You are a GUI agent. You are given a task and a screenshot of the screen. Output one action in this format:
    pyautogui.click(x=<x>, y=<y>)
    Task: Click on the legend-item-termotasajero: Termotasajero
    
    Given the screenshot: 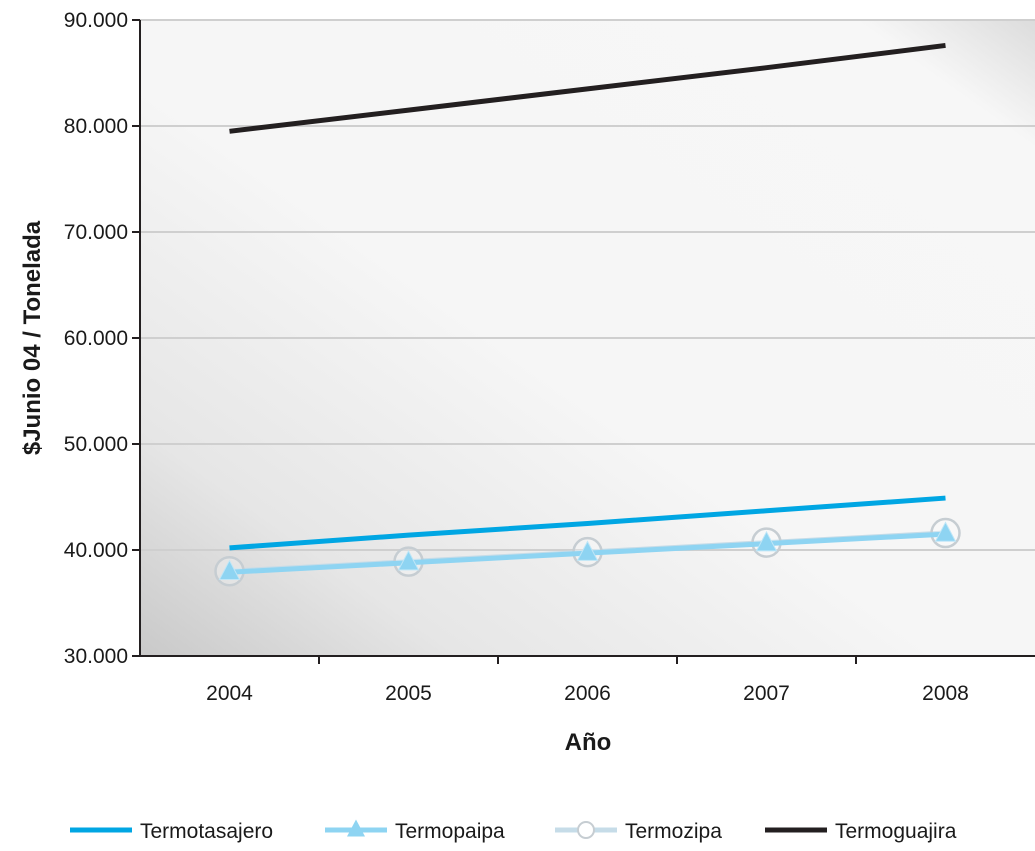 What is the action you would take?
    pyautogui.click(x=171, y=831)
    